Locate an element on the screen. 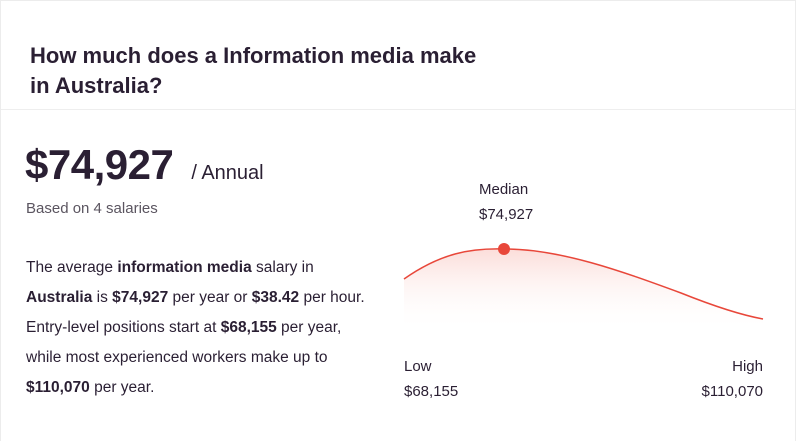 The image size is (796, 441). high-value: $110,070 is located at coordinates (732, 391).